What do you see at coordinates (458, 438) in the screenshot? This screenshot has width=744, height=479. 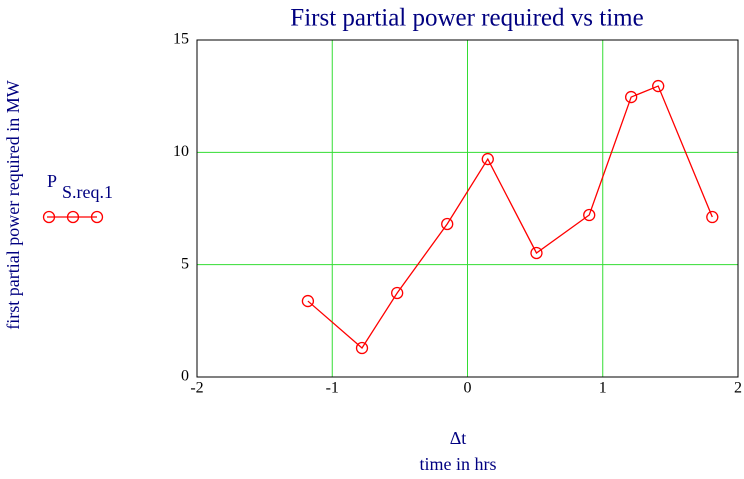 I see `x-axis-label: Δt` at bounding box center [458, 438].